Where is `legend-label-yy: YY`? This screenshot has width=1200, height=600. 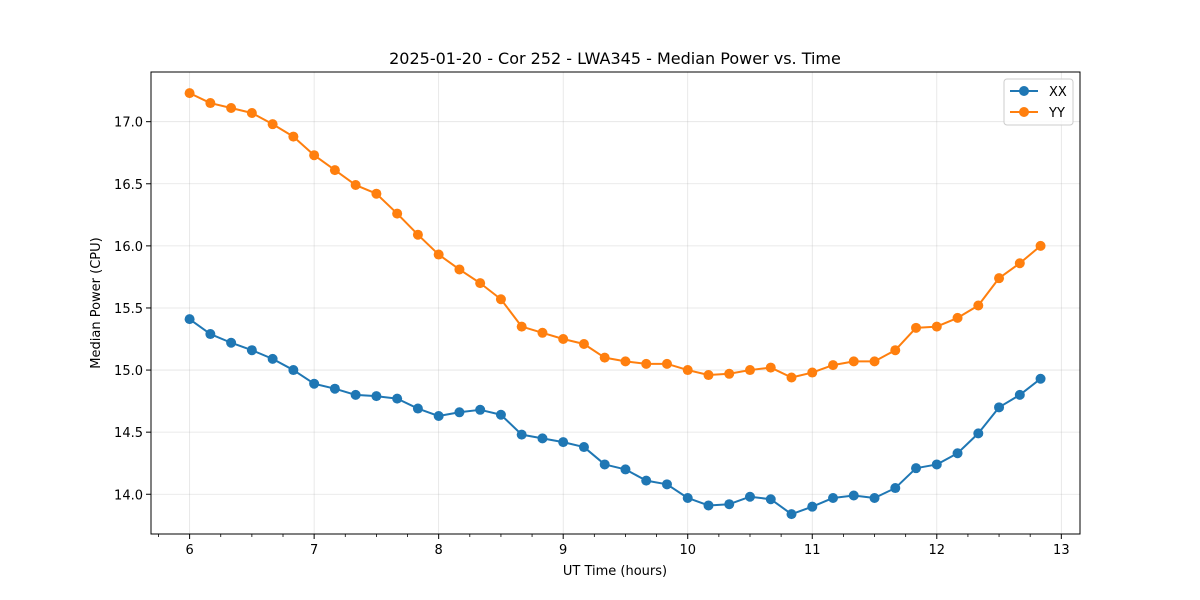 legend-label-yy: YY is located at coordinates (1056, 113).